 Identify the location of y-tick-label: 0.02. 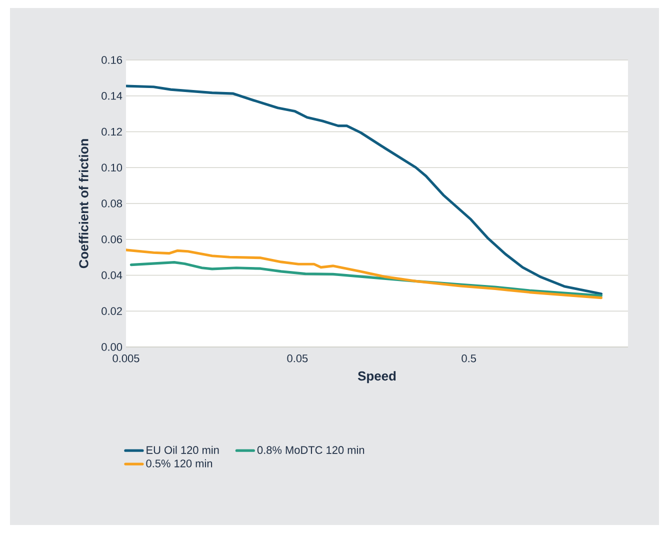
(112, 311).